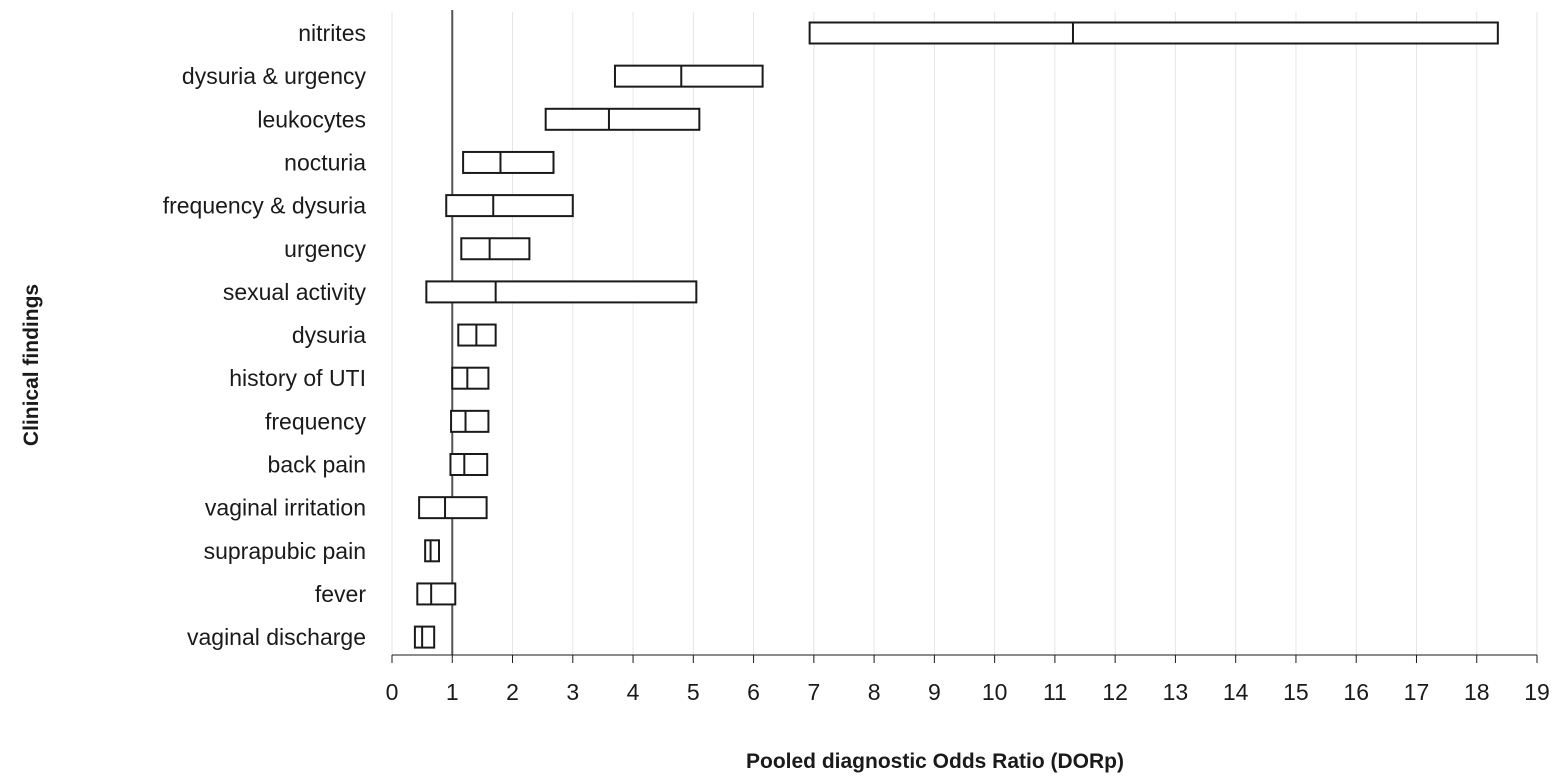 The width and height of the screenshot is (1560, 780). What do you see at coordinates (572, 692) in the screenshot?
I see `x-tick-label-3: 3` at bounding box center [572, 692].